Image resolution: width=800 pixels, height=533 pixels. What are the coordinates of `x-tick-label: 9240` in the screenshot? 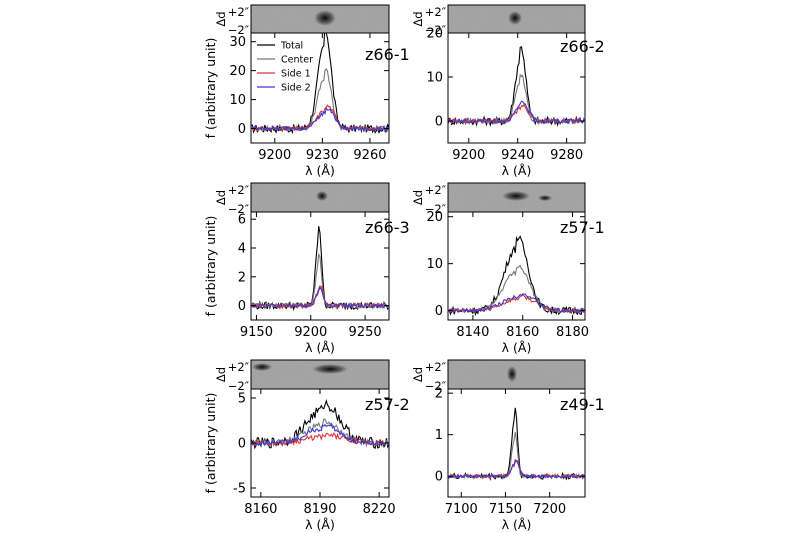 It's located at (517, 155).